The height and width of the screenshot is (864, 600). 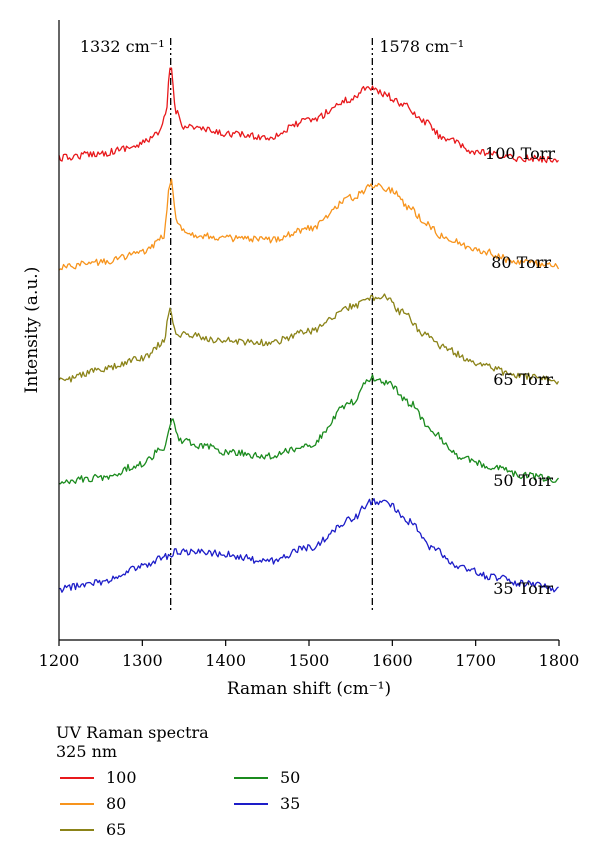 I want to click on x-tick-label-1300: 1300, so click(x=142, y=660).